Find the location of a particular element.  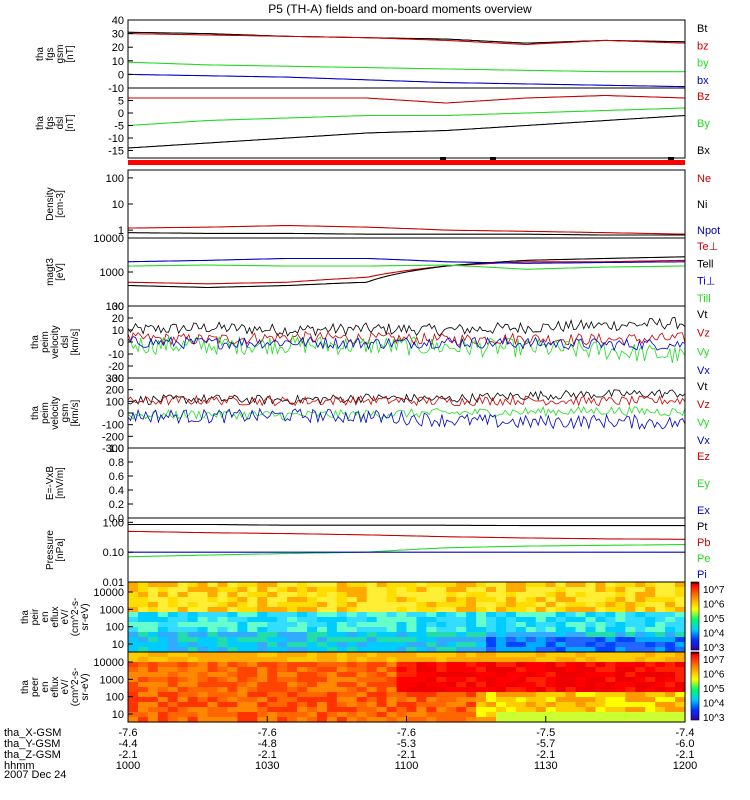

ytick-label: 1000 is located at coordinates (112, 680).